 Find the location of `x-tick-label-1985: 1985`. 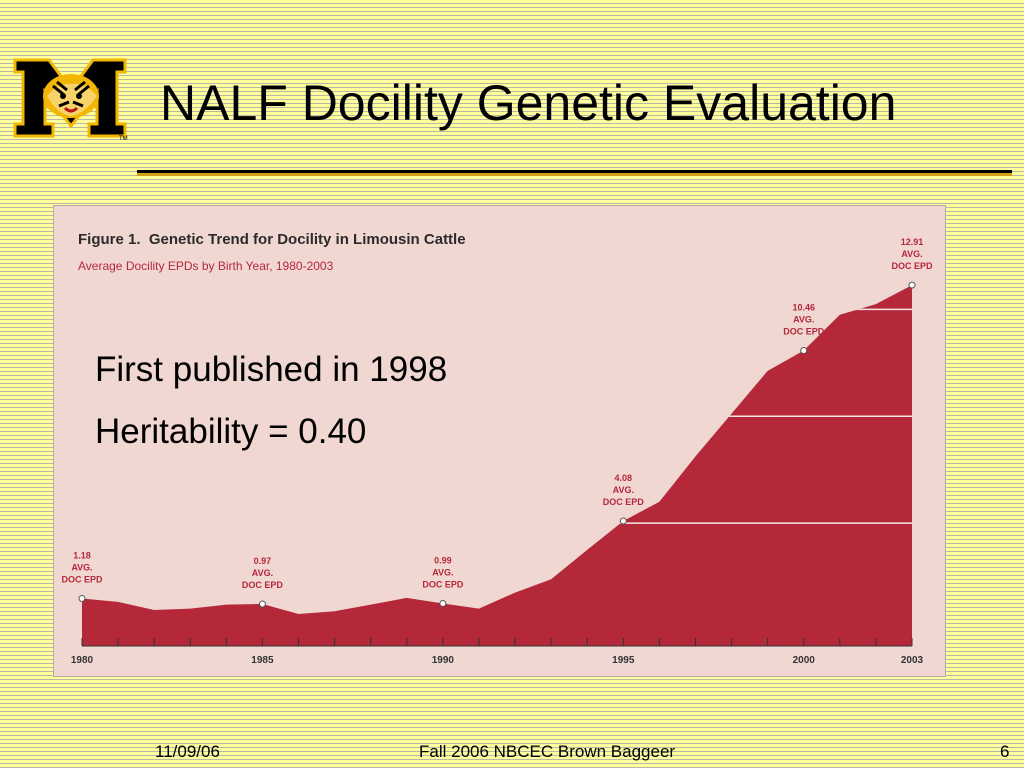

x-tick-label-1985: 1985 is located at coordinates (262, 660).